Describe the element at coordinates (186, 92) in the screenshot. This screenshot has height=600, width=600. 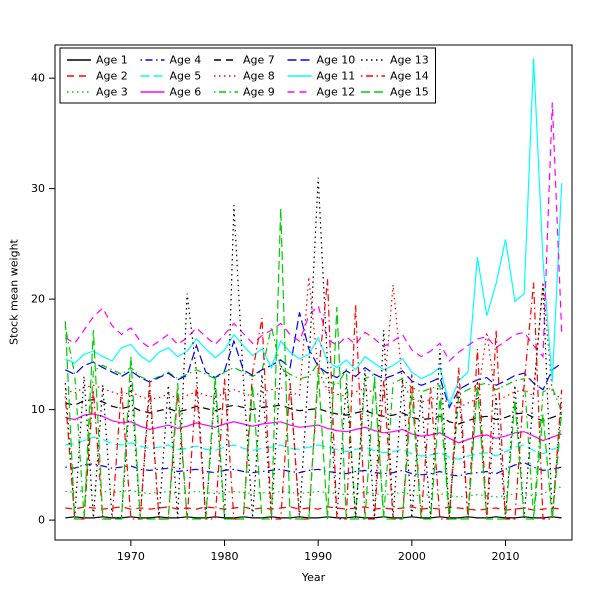
I see `legend-label: Age 6` at that location.